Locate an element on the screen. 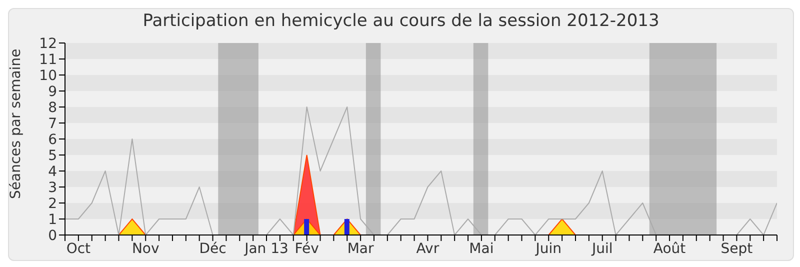  y-tick-label: 5 is located at coordinates (52, 156).